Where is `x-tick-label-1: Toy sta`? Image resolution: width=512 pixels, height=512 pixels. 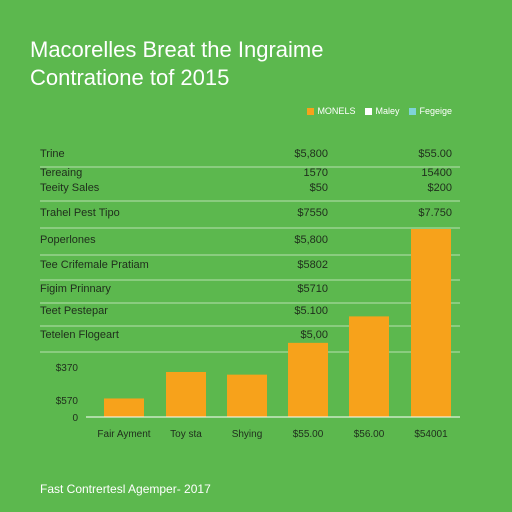 x-tick-label-1: Toy sta is located at coordinates (186, 434).